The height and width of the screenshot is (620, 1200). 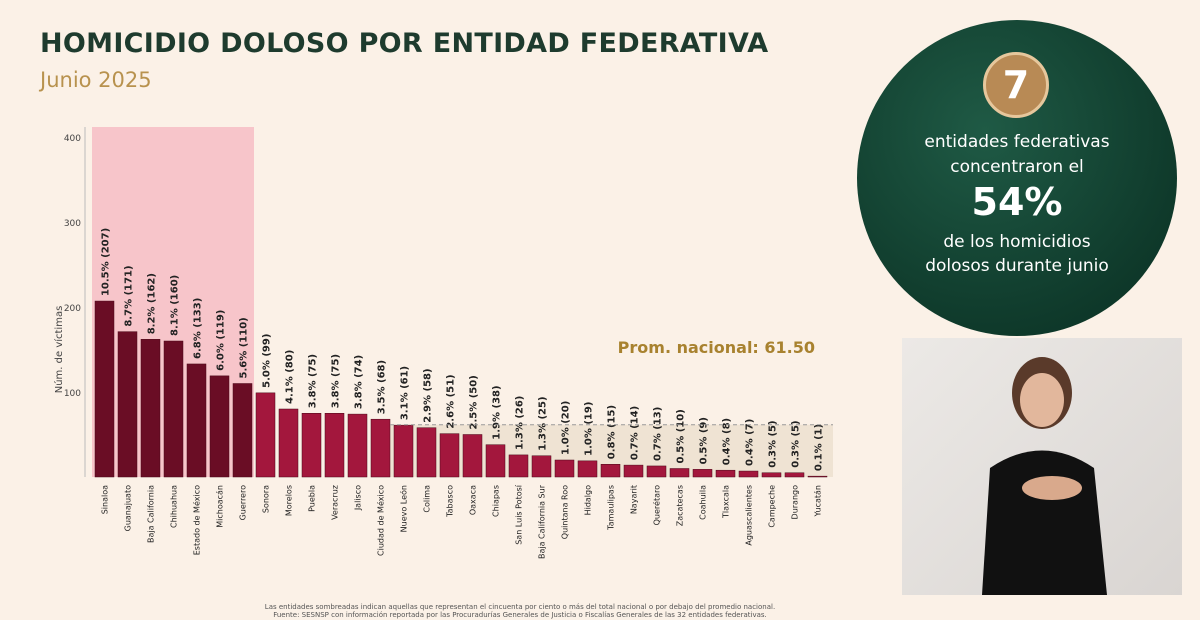 What do you see at coordinates (405, 393) in the screenshot?
I see `data-label: 3.1% (61)` at bounding box center [405, 393].